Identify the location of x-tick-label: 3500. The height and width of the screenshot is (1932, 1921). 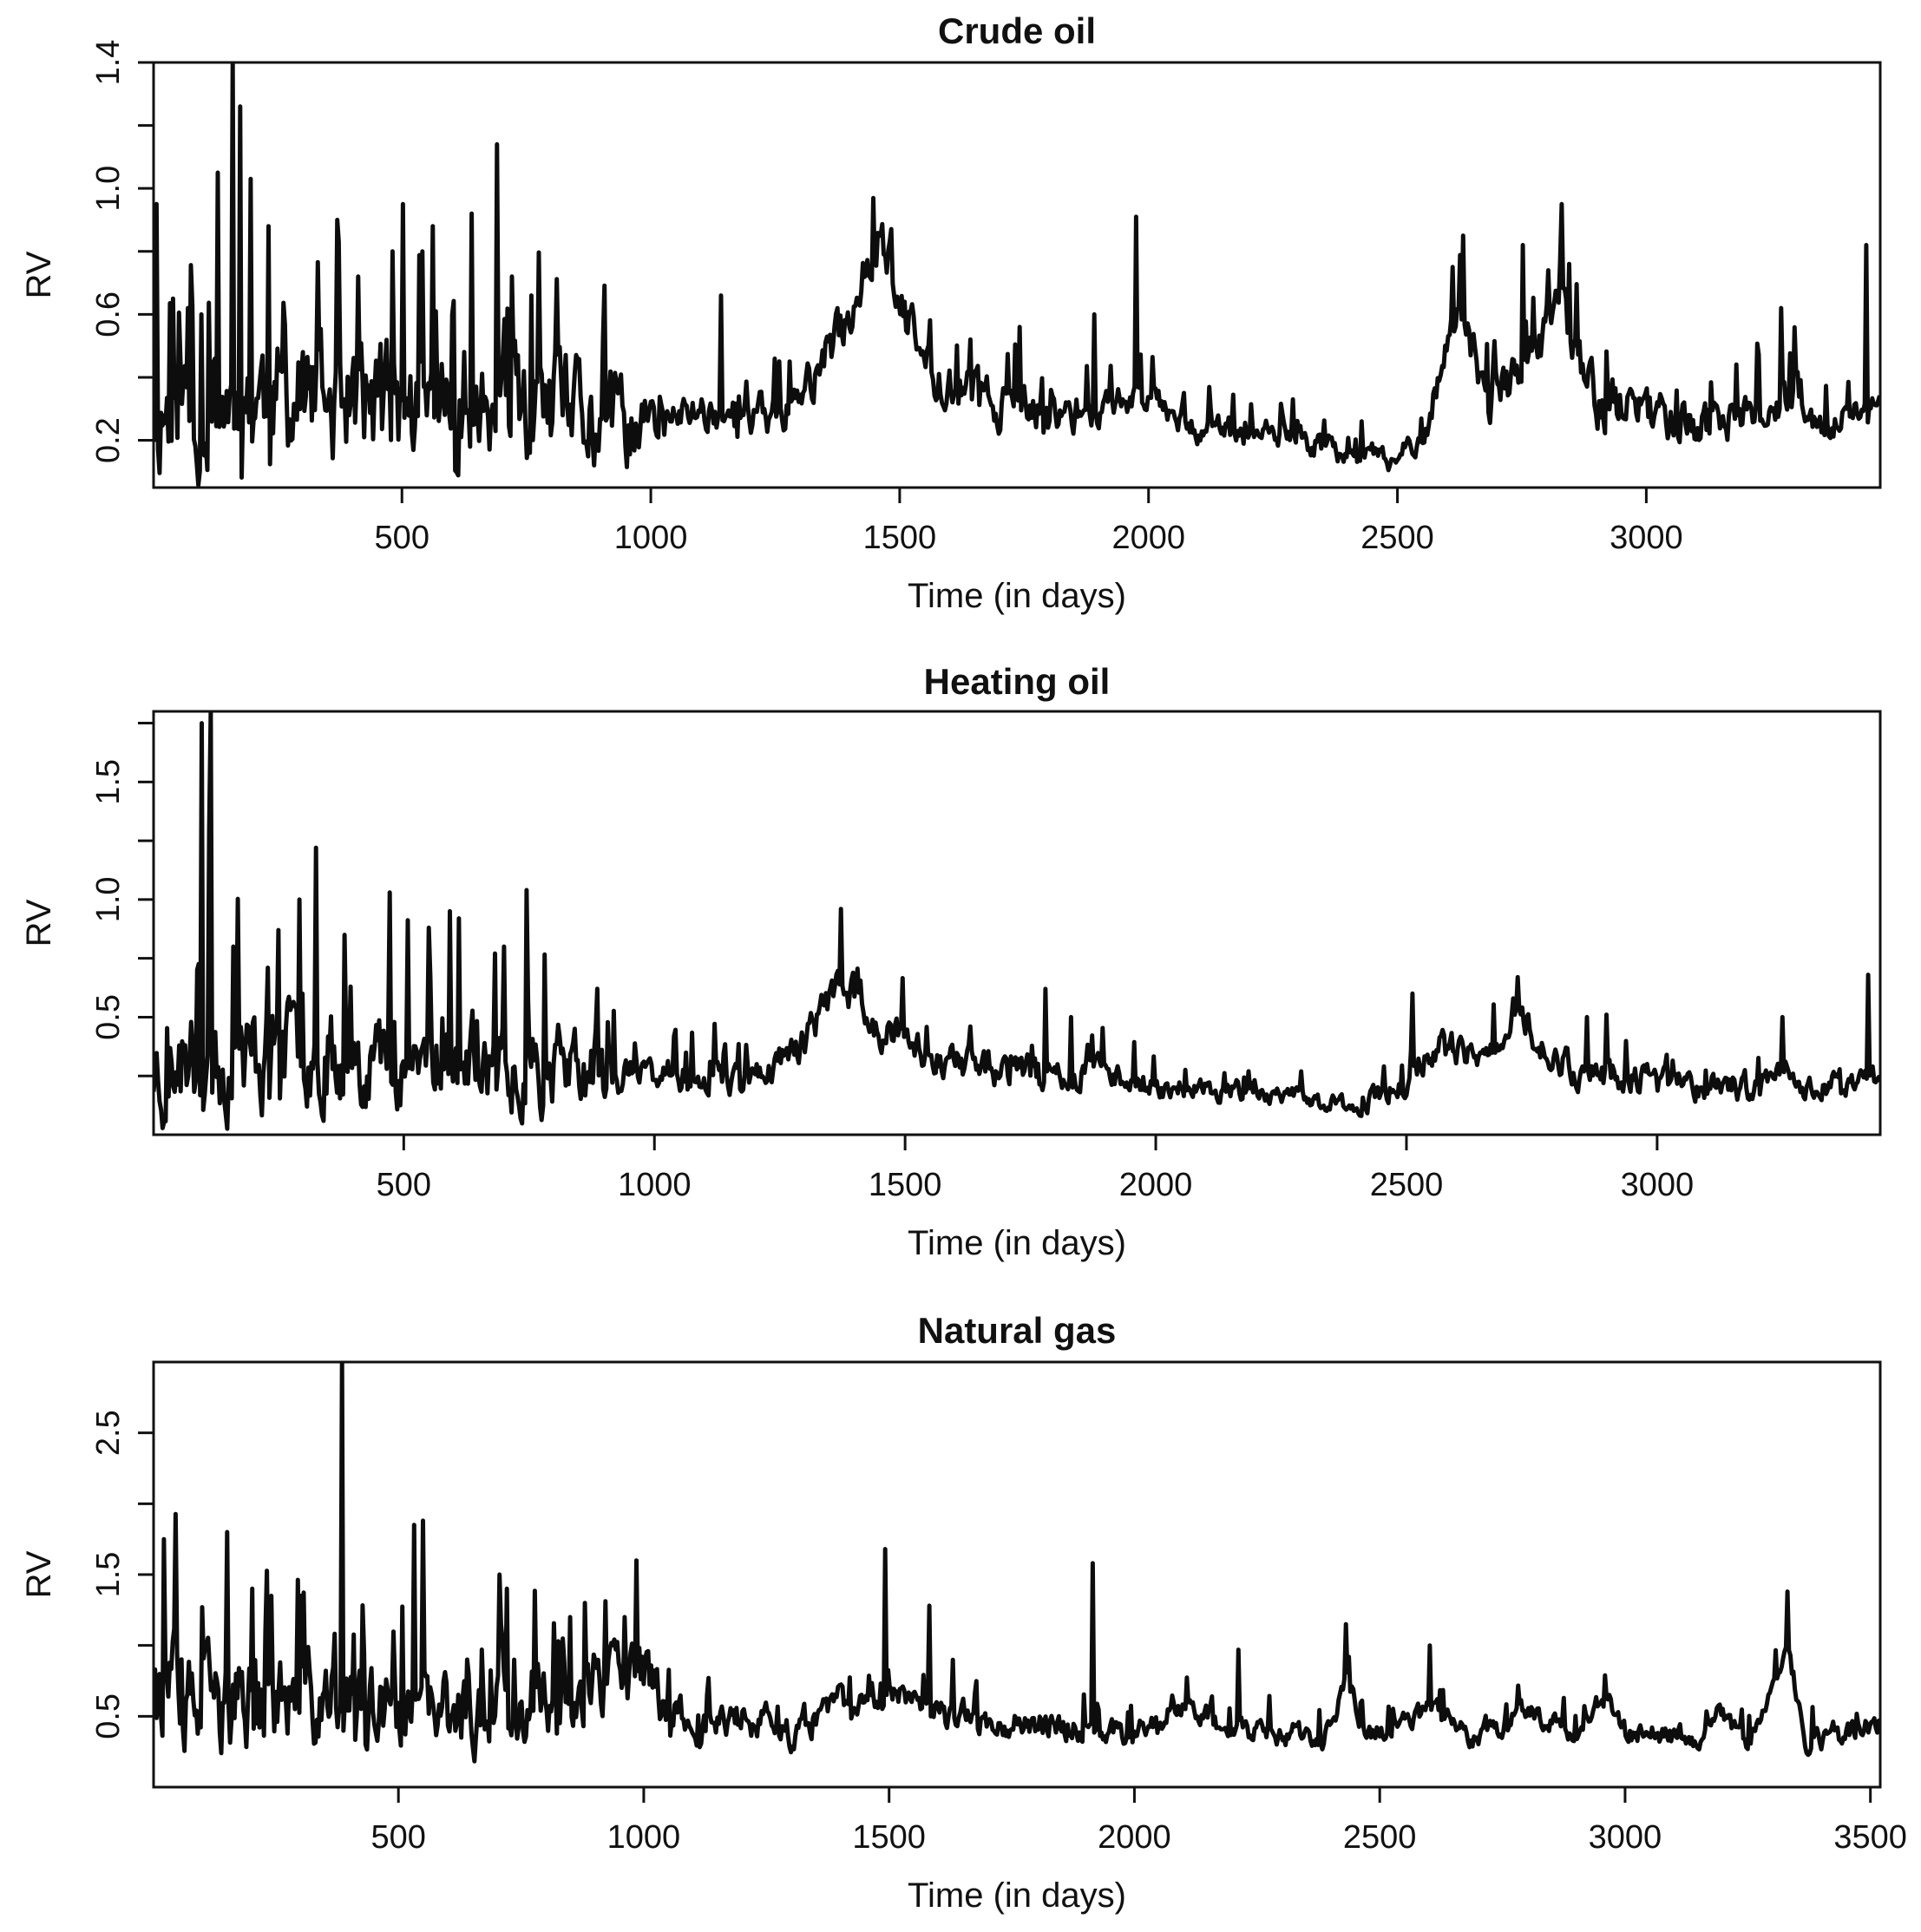
(1870, 1837).